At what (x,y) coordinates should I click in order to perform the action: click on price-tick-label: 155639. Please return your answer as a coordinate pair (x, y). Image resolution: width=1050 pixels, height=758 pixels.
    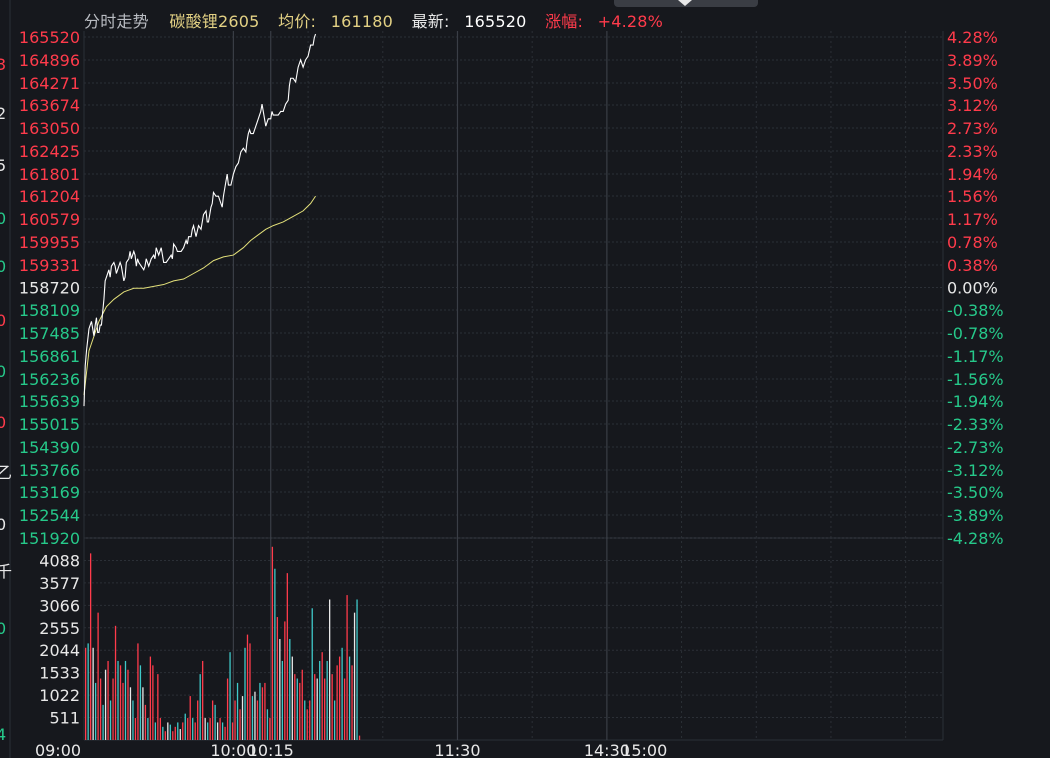
    Looking at the image, I should click on (49, 401).